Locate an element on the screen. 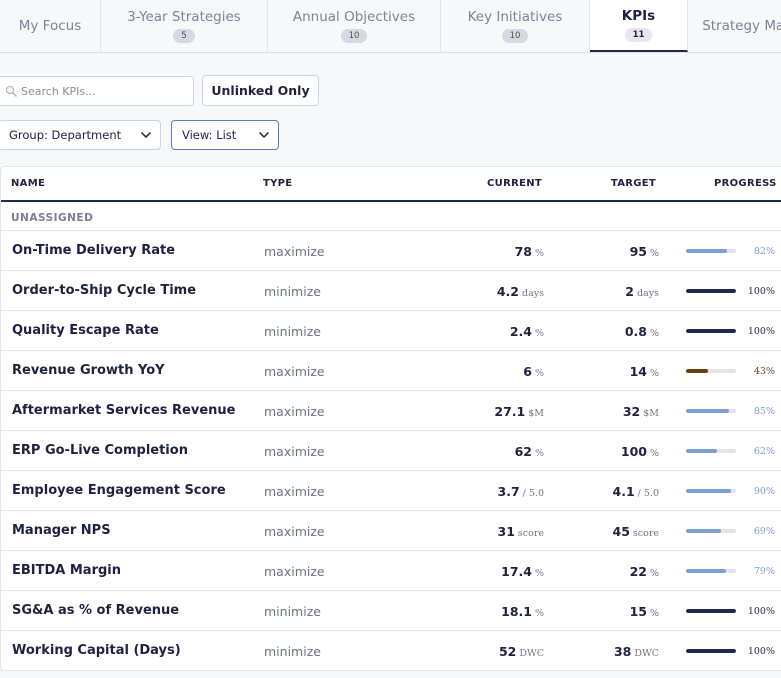 This screenshot has height=678, width=781. target-number: 95 is located at coordinates (638, 251).